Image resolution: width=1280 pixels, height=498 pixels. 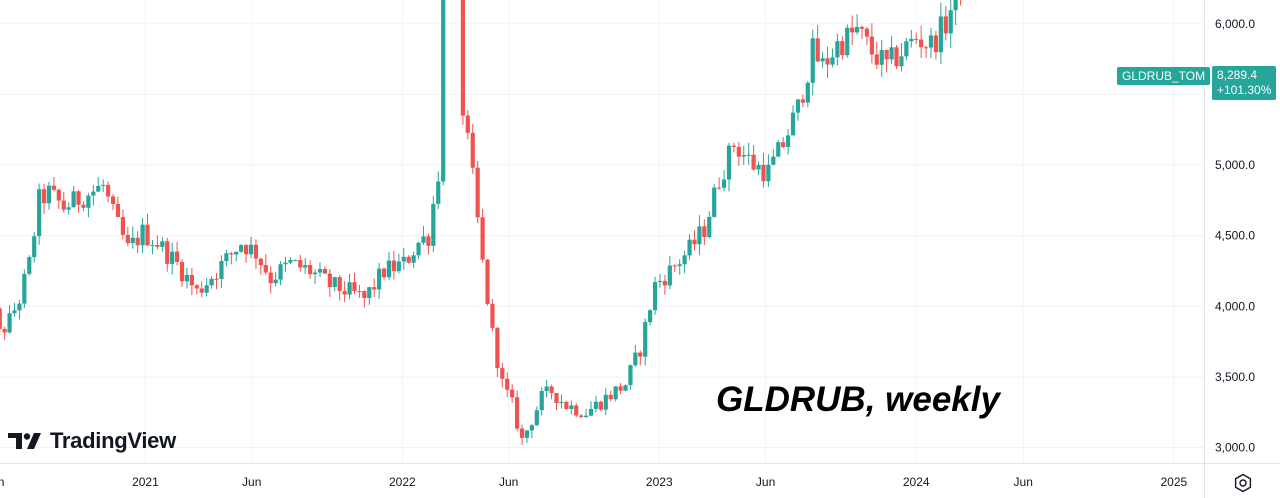 What do you see at coordinates (1243, 483) in the screenshot?
I see `settings-gear-icon` at bounding box center [1243, 483].